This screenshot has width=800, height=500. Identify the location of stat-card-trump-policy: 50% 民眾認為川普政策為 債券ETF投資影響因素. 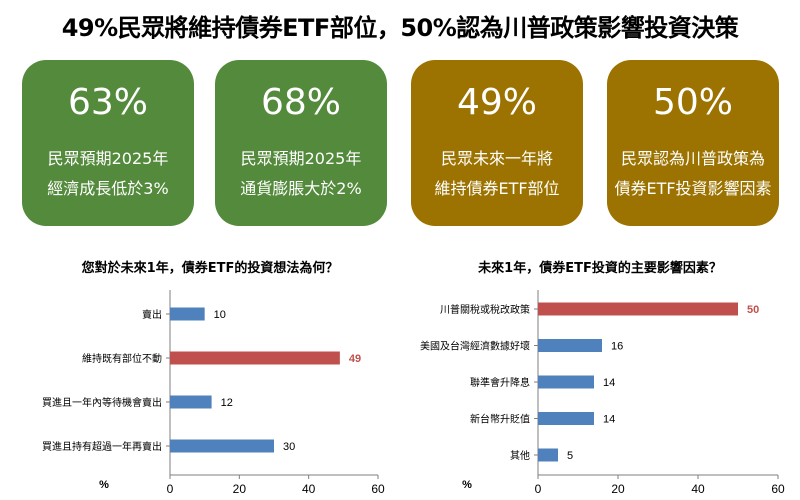
(693, 143).